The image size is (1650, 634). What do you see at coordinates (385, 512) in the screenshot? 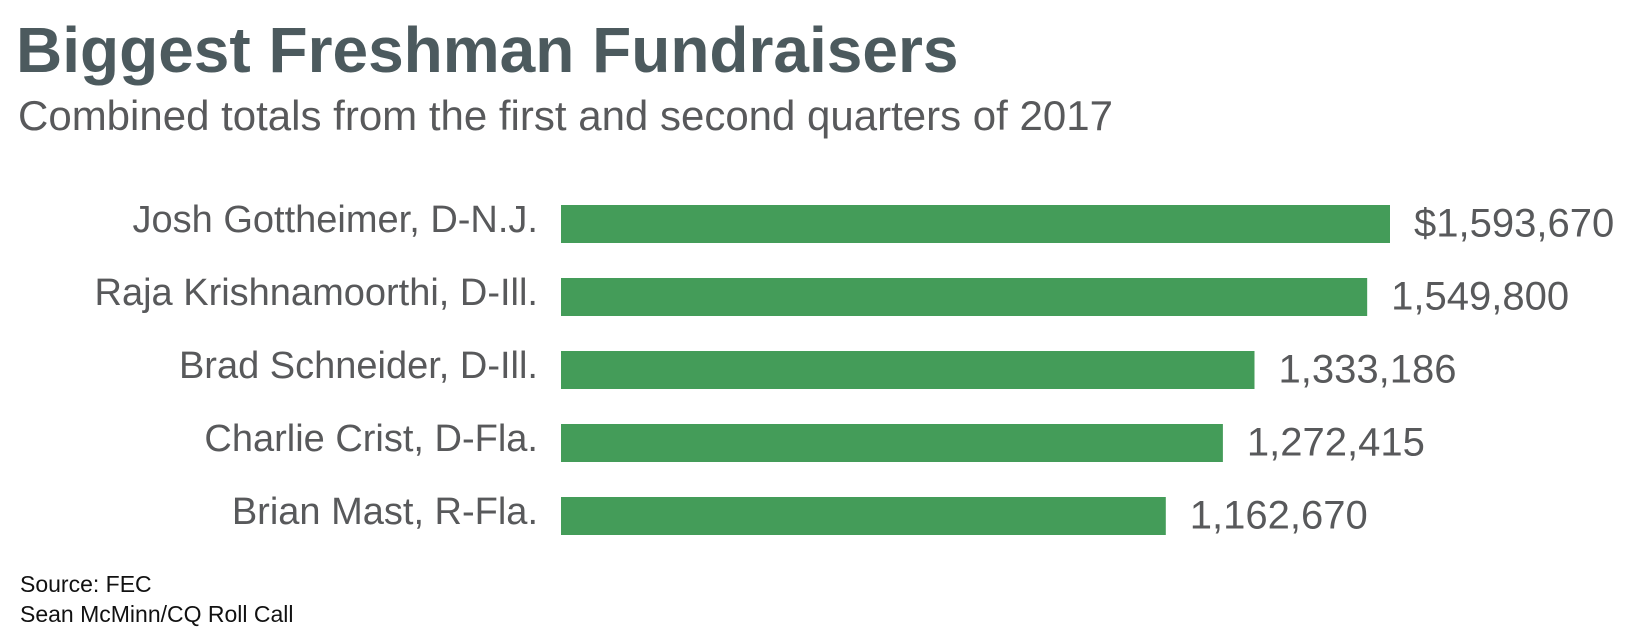
I see `category-label: Brian Mast, R-Fla.` at bounding box center [385, 512].